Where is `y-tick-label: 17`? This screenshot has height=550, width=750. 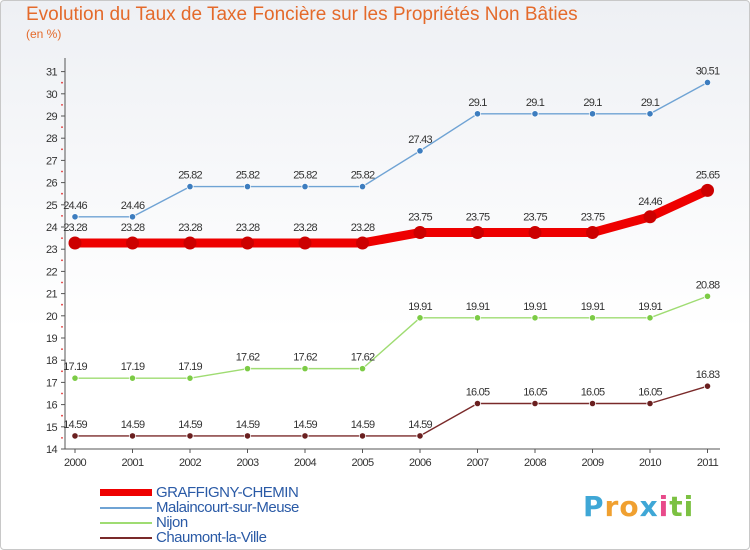
y-tick-label: 17 is located at coordinates (52, 383).